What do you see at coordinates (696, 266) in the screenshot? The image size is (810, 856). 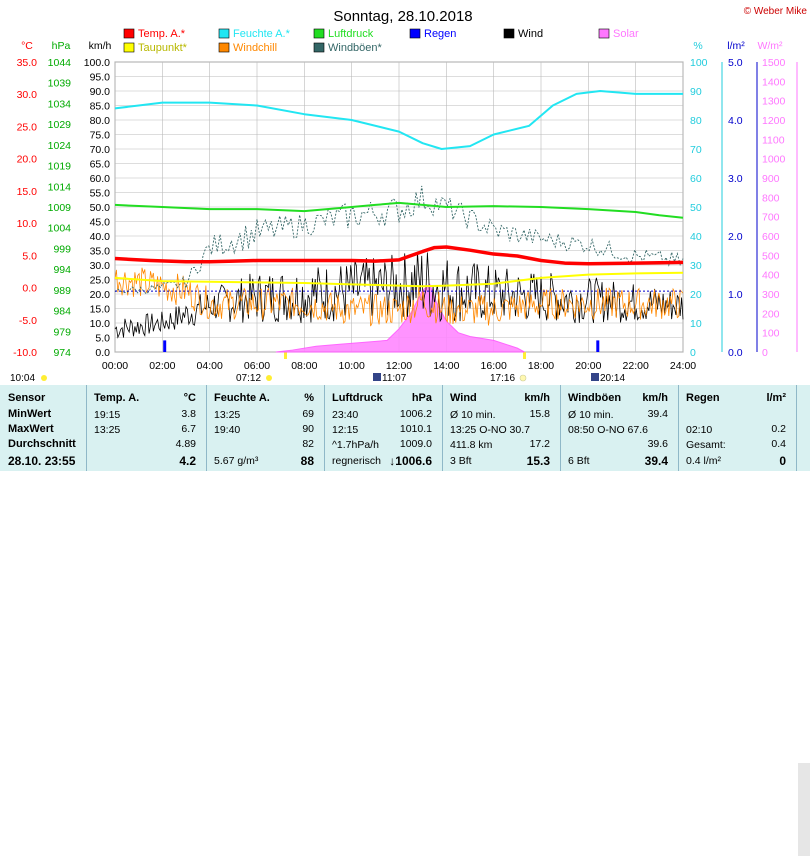 I see `tick-humidity: 30` at bounding box center [696, 266].